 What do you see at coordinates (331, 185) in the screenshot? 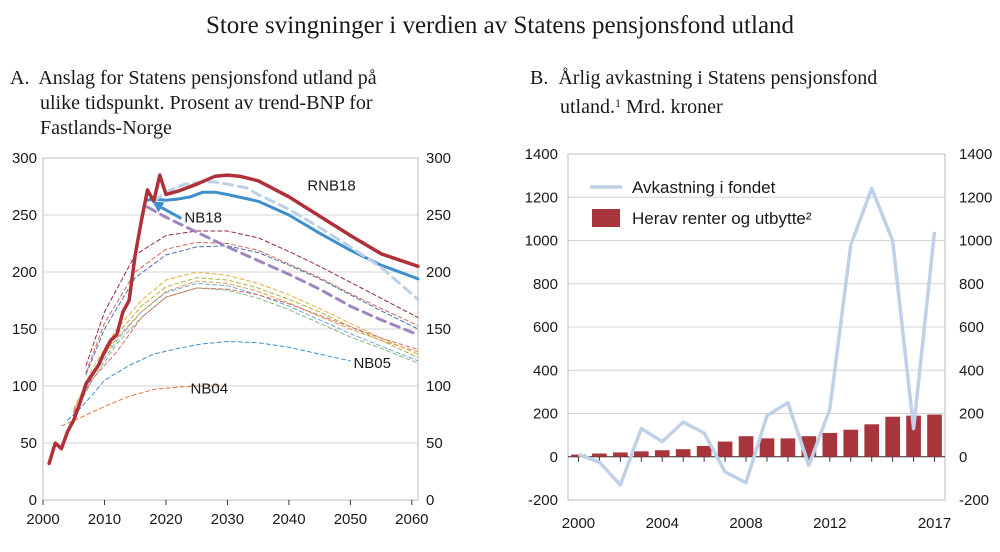
I see `panel-a-annotation-rnb18: RNB18` at bounding box center [331, 185].